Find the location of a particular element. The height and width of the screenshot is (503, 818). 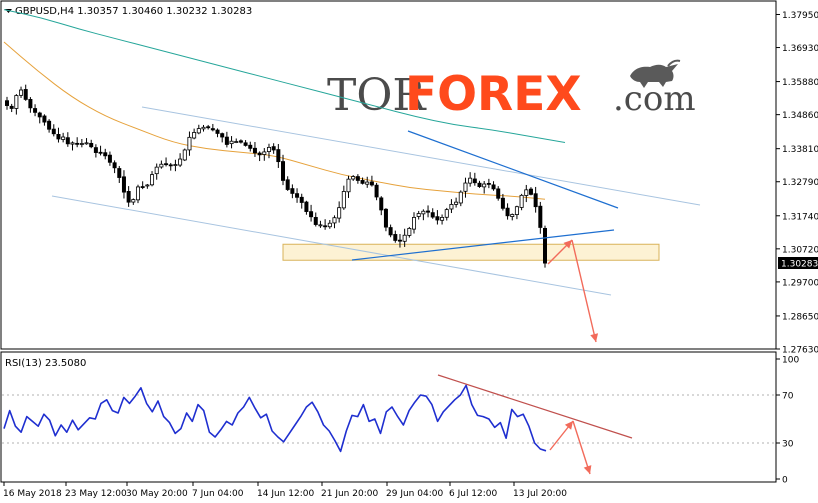

rsi-grid is located at coordinates (388, 419).